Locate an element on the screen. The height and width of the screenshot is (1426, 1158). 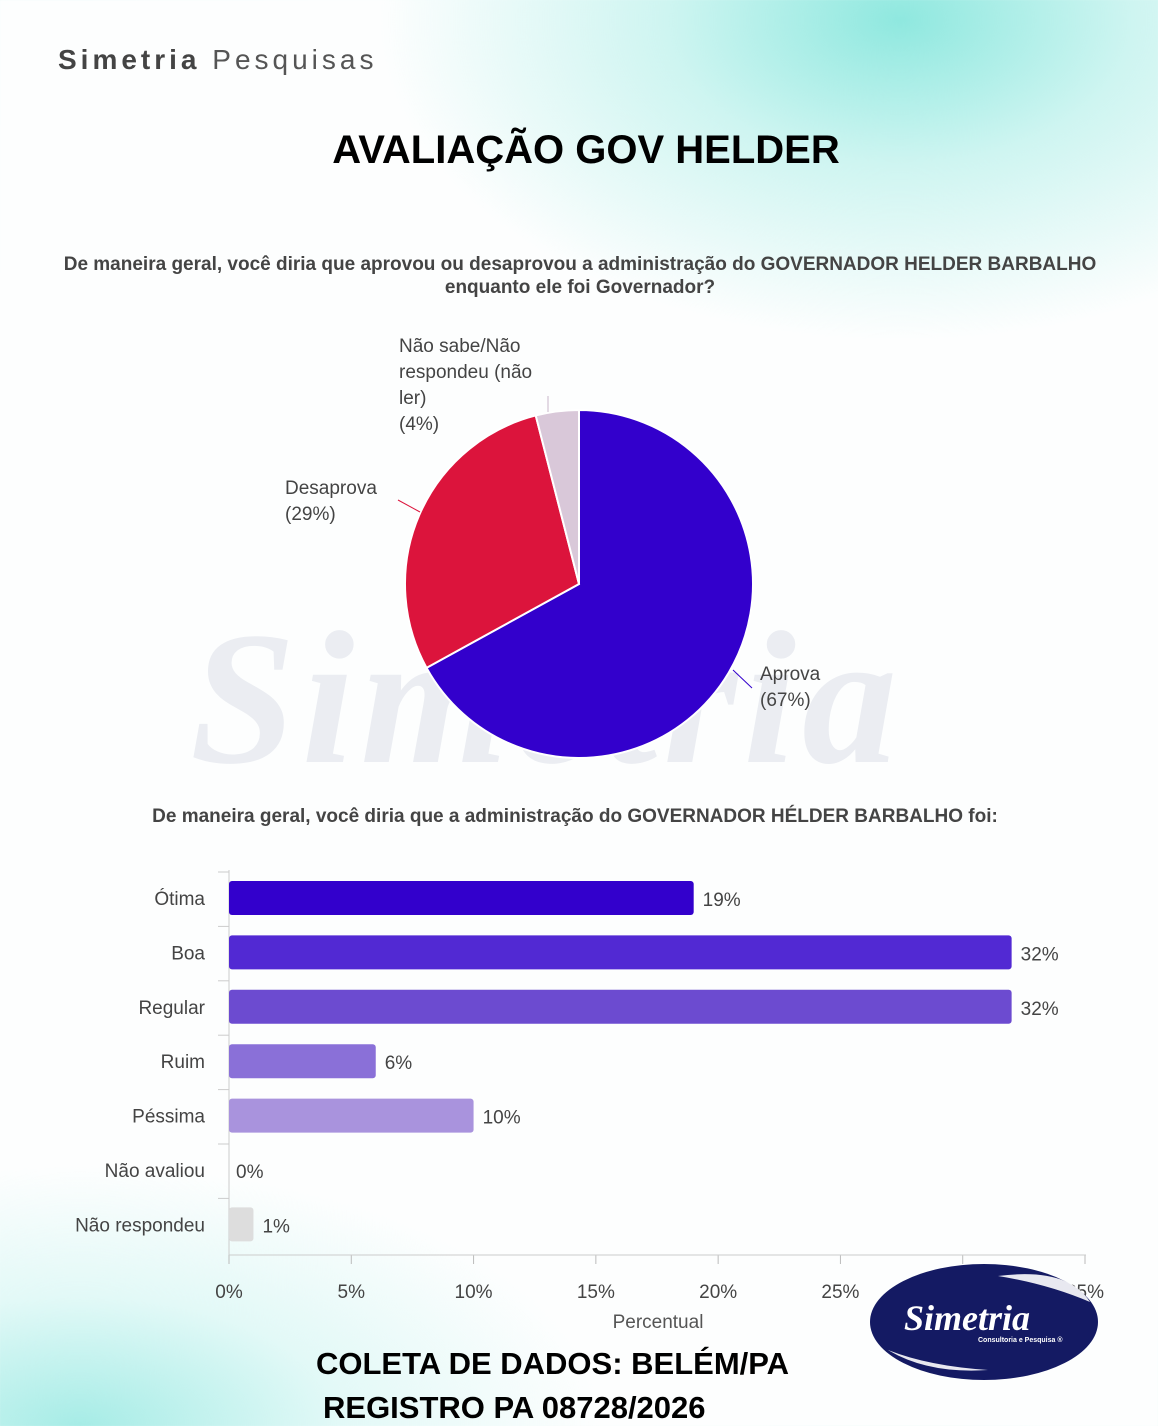
leader-desaprova is located at coordinates (409, 506).